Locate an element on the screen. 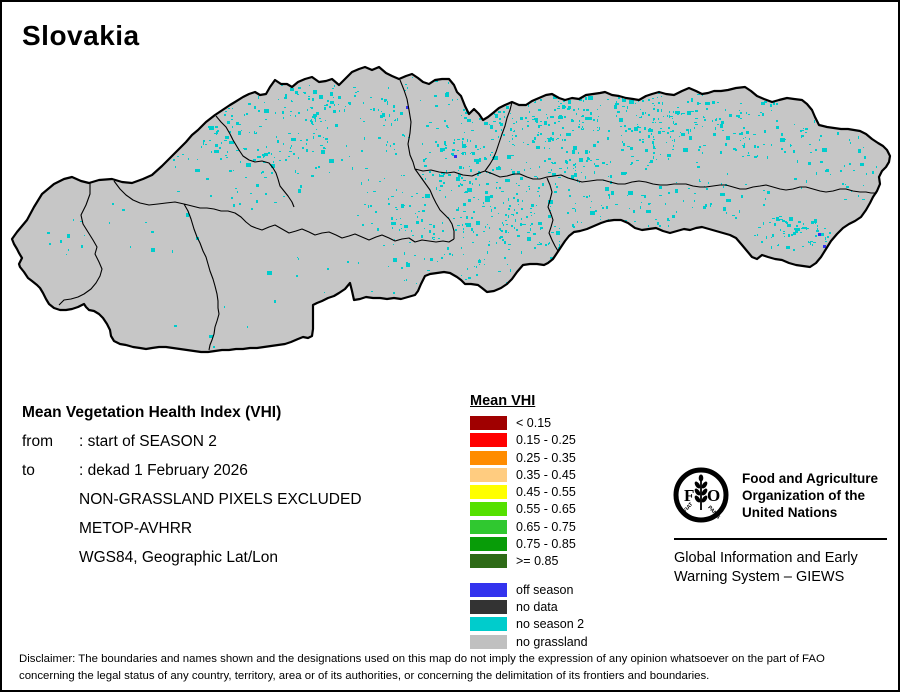 The height and width of the screenshot is (692, 900). legend-title: Mean VHI is located at coordinates (503, 401).